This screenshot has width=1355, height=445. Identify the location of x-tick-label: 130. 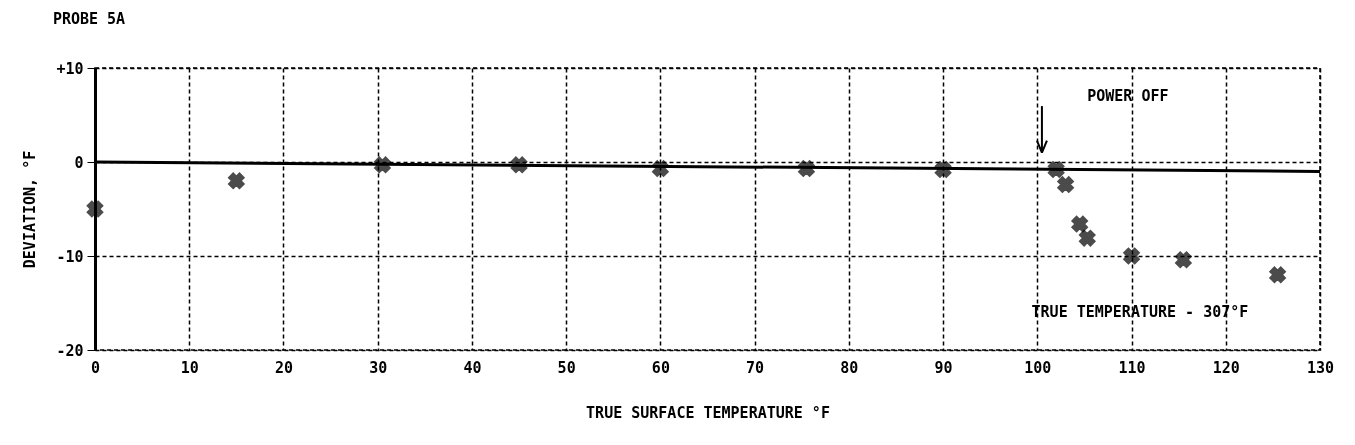
(1320, 367).